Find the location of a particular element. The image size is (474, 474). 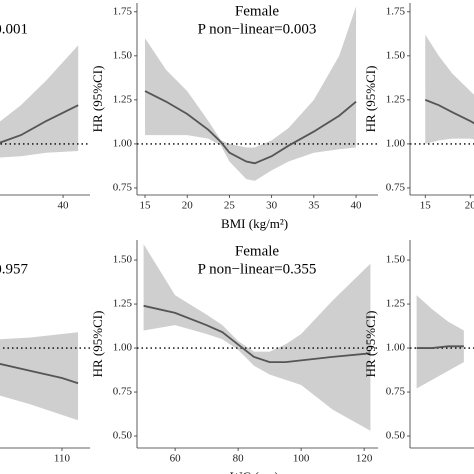

x-tick-label: 80 is located at coordinates (239, 459).